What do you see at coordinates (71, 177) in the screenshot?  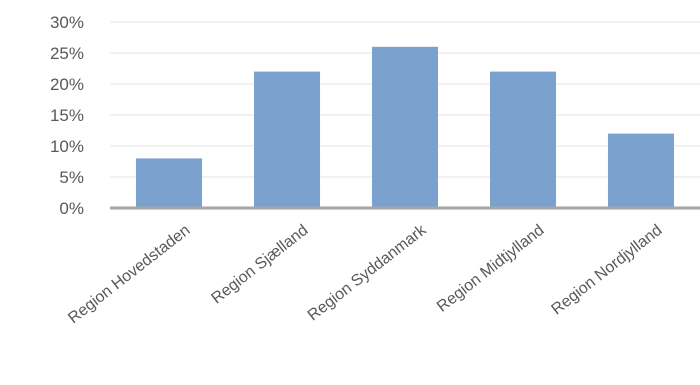 I see `y-tick-label: 5%` at bounding box center [71, 177].